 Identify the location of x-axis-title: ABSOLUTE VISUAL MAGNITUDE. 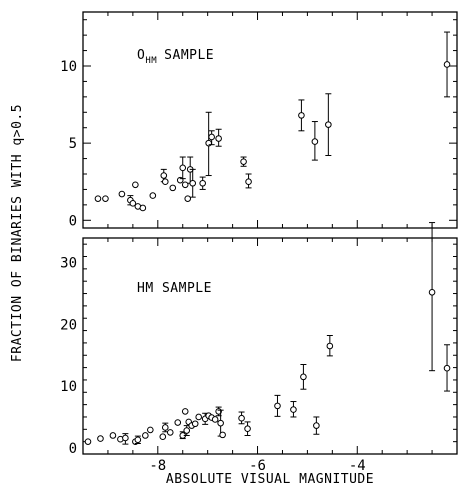
(270, 479).